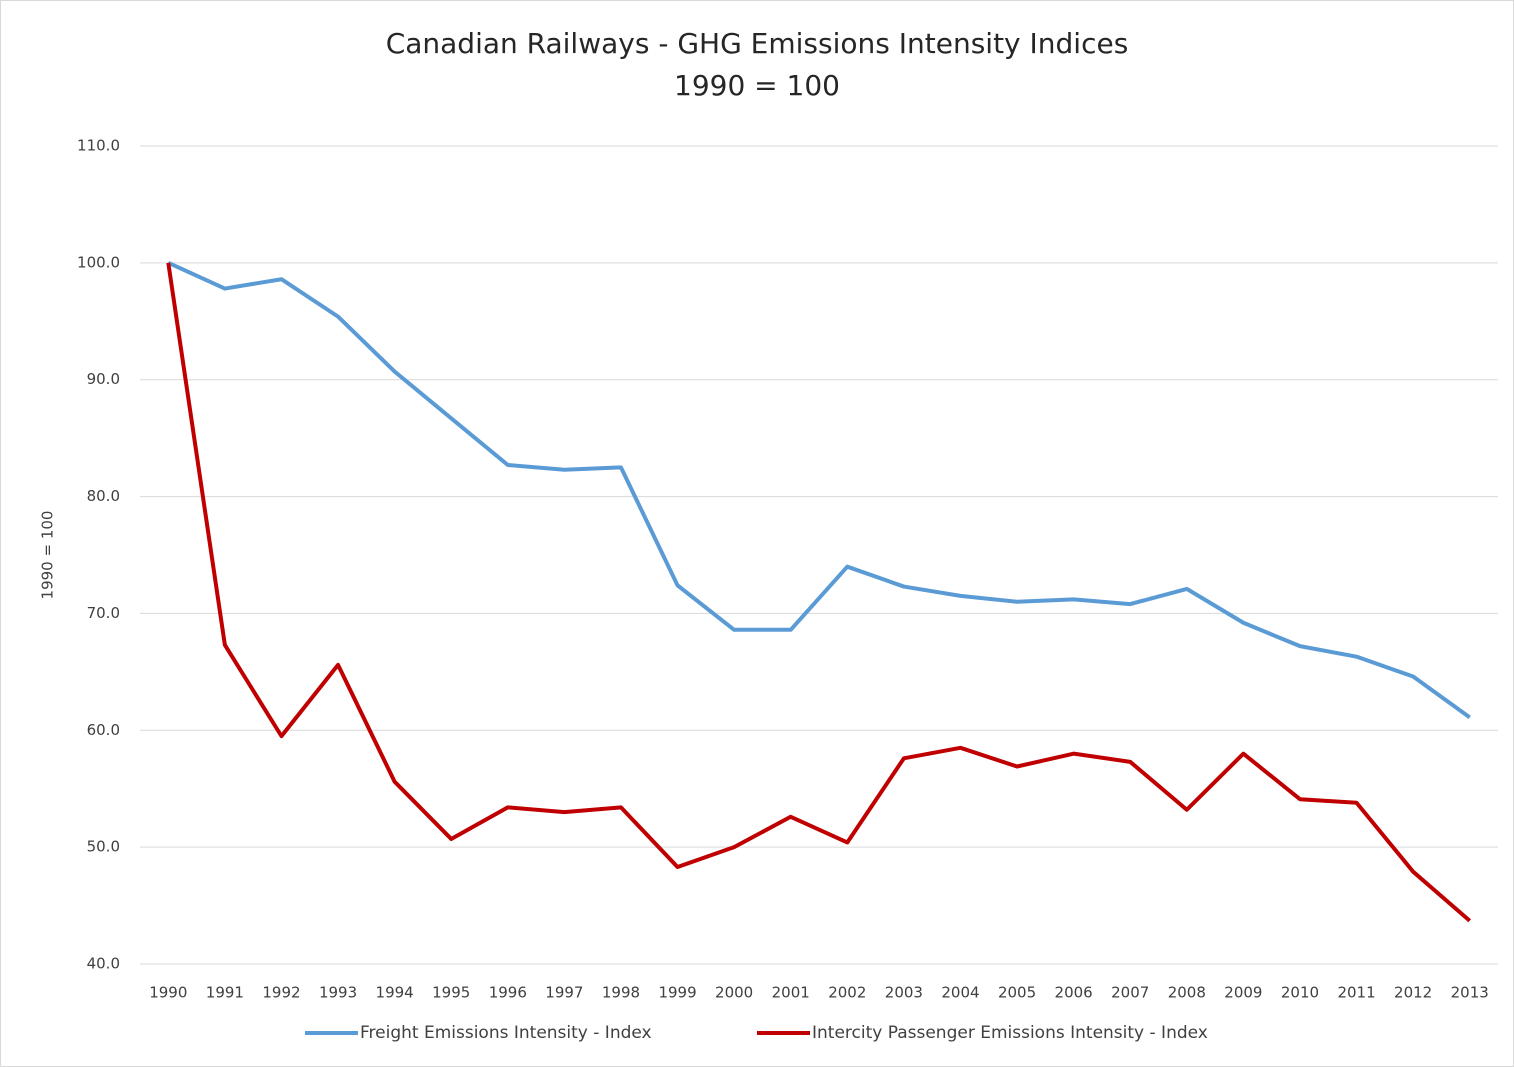  What do you see at coordinates (281, 993) in the screenshot?
I see `x-tick-label: 1992` at bounding box center [281, 993].